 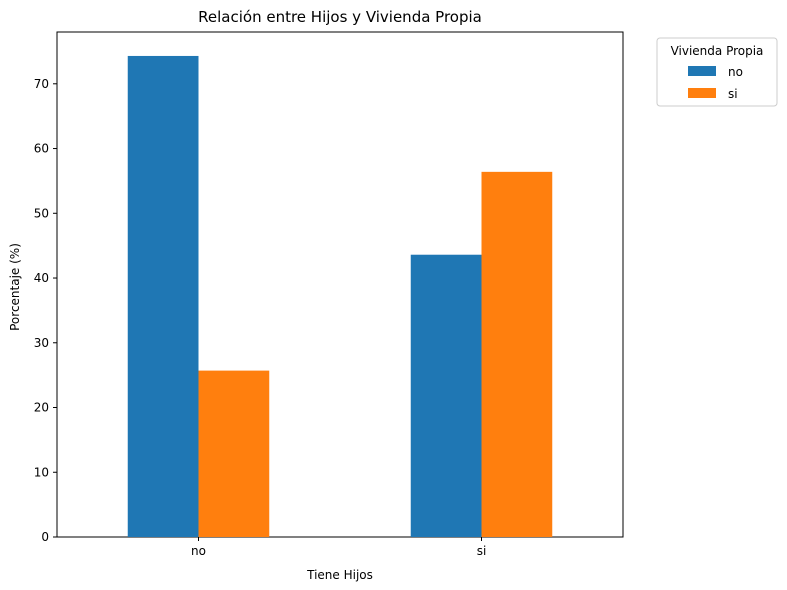 What do you see at coordinates (41, 213) in the screenshot?
I see `y-tick-label: 50` at bounding box center [41, 213].